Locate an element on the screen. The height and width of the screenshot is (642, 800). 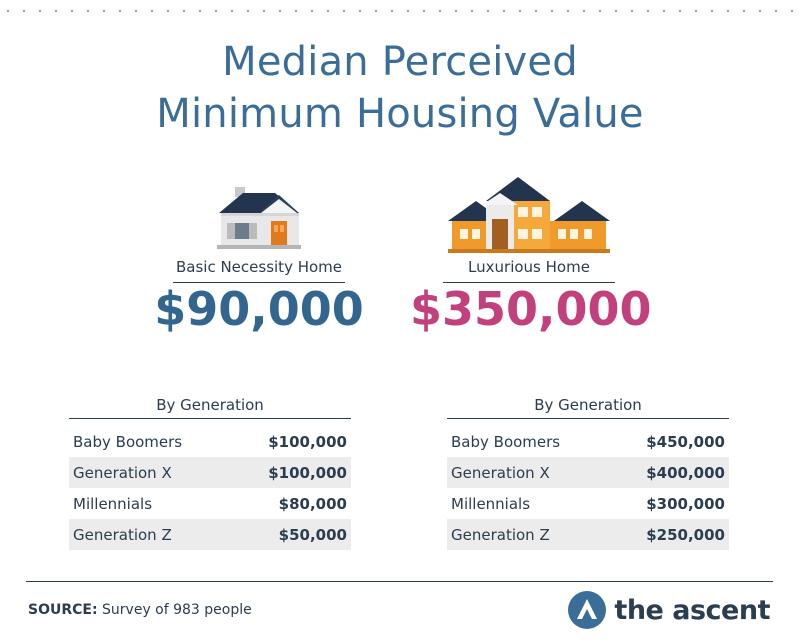
source-label: SOURCE: is located at coordinates (63, 610).